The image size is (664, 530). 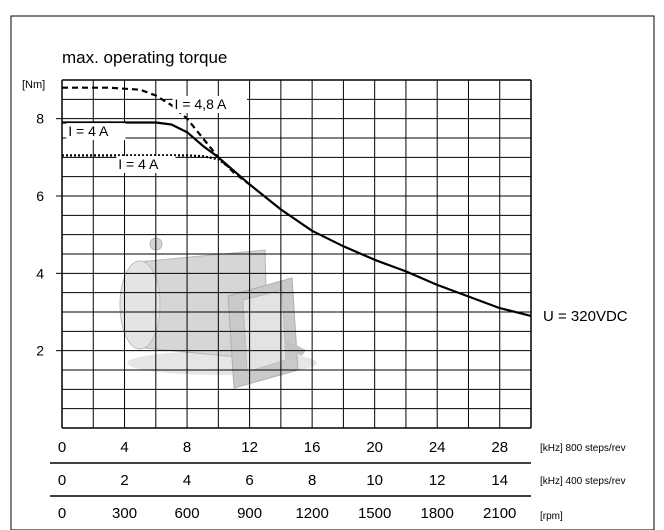 What do you see at coordinates (551, 516) in the screenshot?
I see `x-axis-unit: [rpm]` at bounding box center [551, 516].